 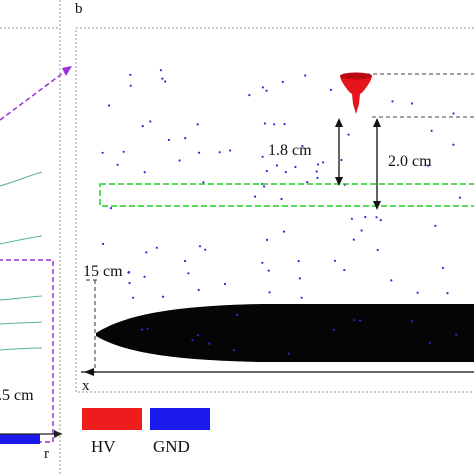 What do you see at coordinates (171, 446) in the screenshot?
I see `legend-label-gnd: GND` at bounding box center [171, 446].